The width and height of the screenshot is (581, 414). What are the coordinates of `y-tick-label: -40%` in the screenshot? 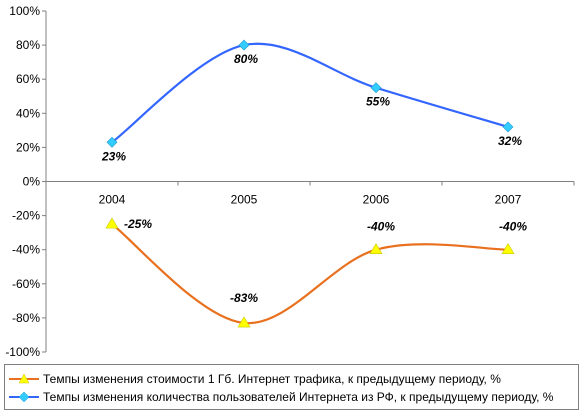 It's located at (26, 250).